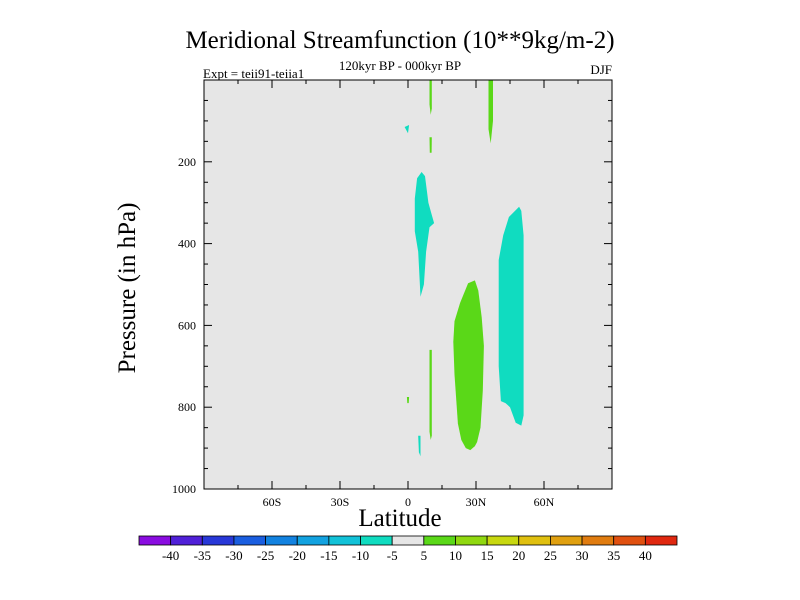 The width and height of the screenshot is (800, 600). I want to click on colorbar-label: -10, so click(360, 555).